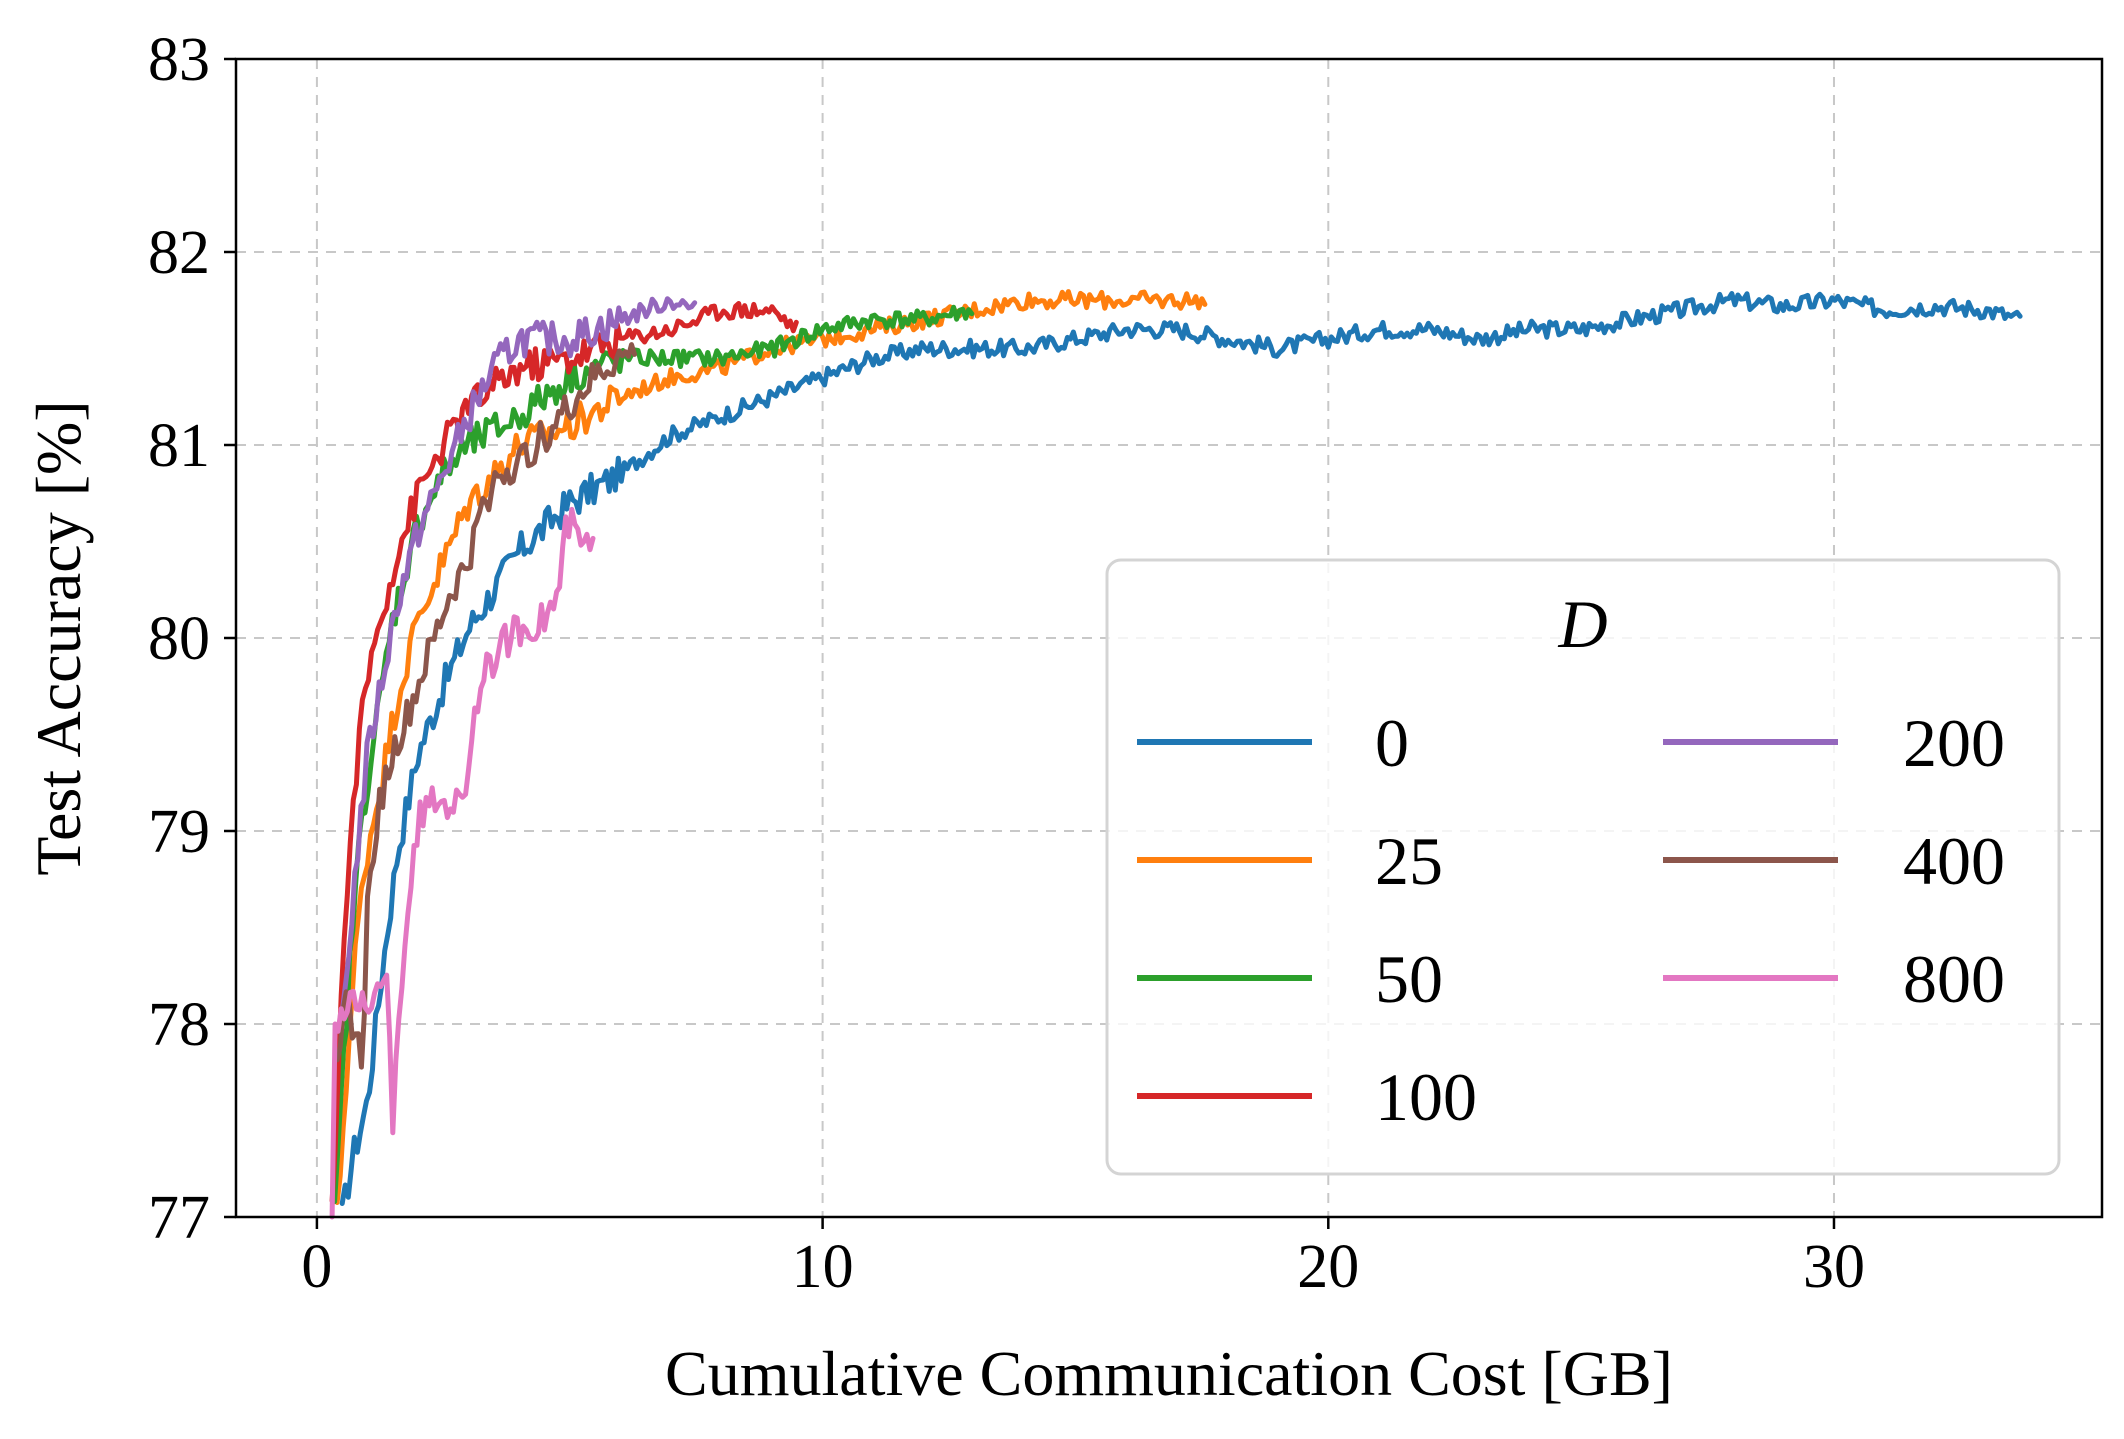 The image size is (2124, 1439). What do you see at coordinates (179, 446) in the screenshot?
I see `y-tick-label: 81` at bounding box center [179, 446].